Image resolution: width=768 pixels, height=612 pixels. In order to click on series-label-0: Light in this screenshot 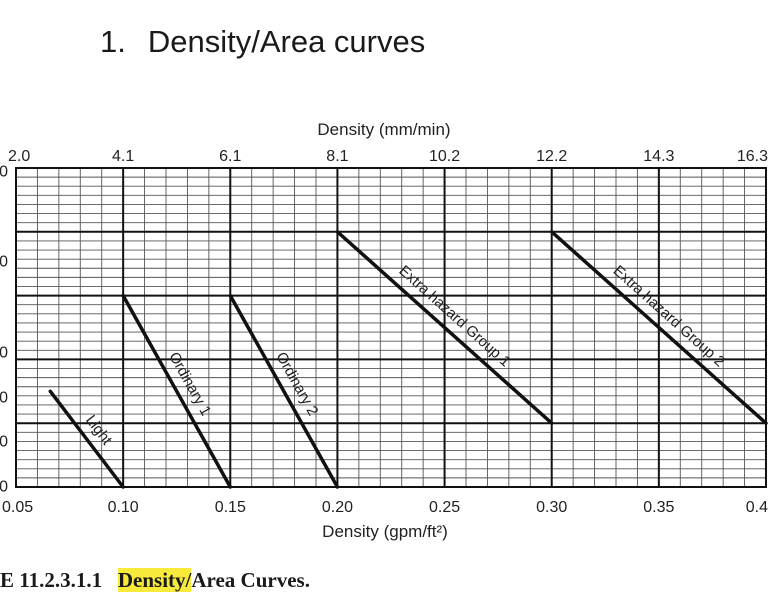, I will do `click(99, 430)`.